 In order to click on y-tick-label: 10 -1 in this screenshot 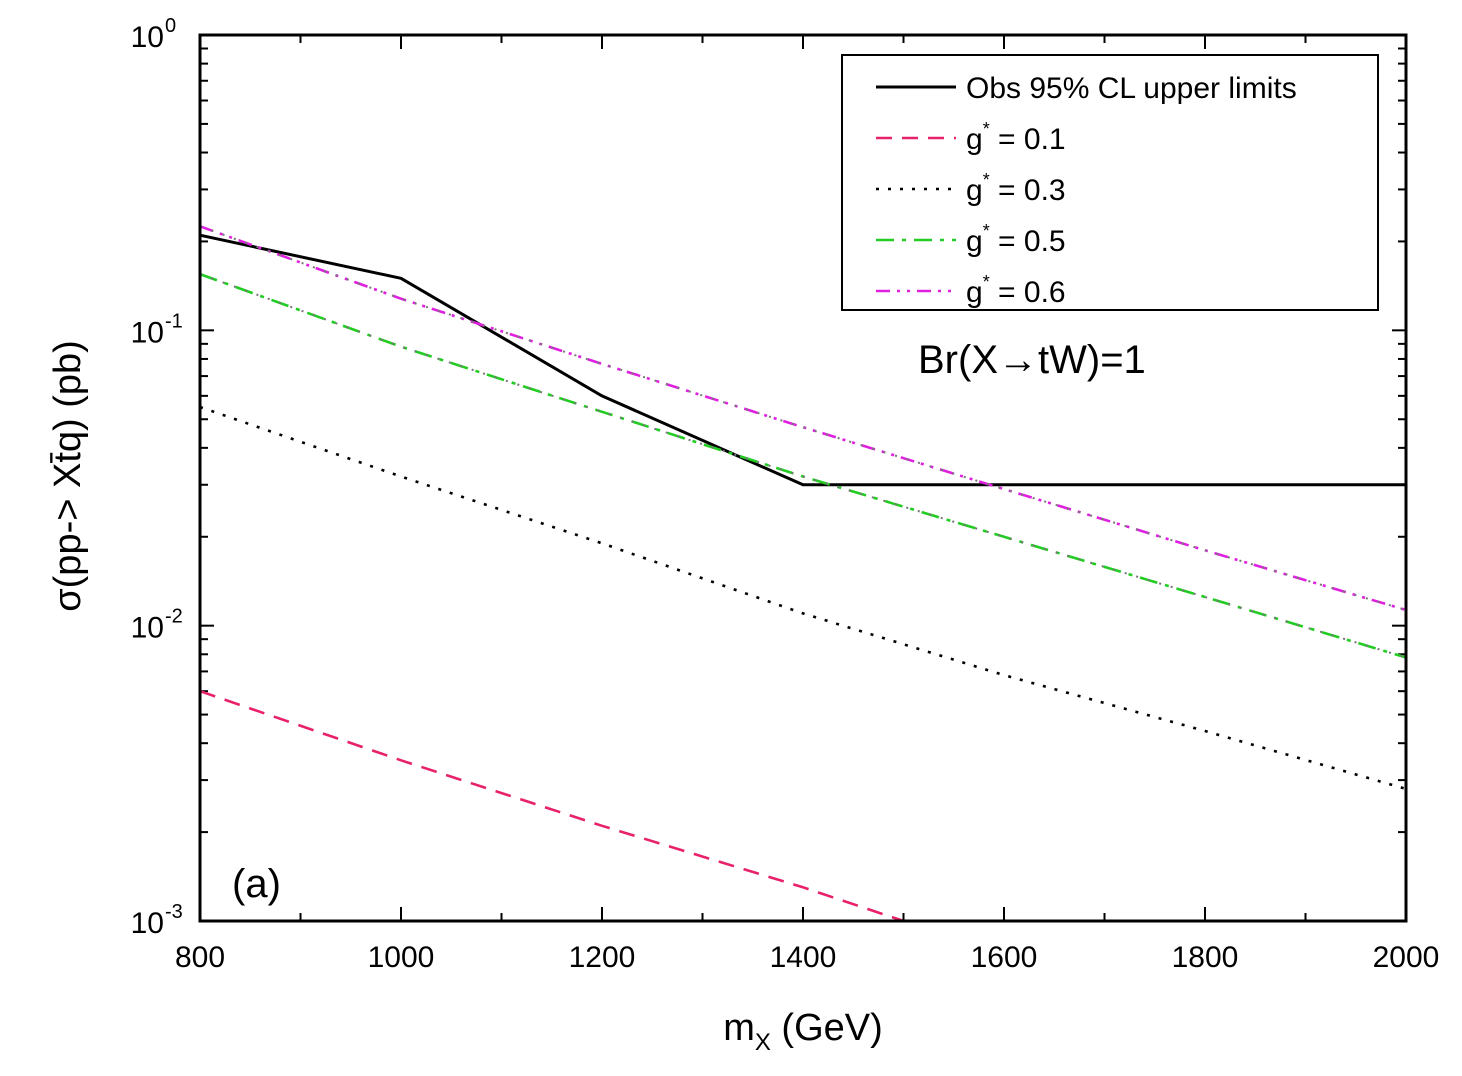, I will do `click(157, 329)`.